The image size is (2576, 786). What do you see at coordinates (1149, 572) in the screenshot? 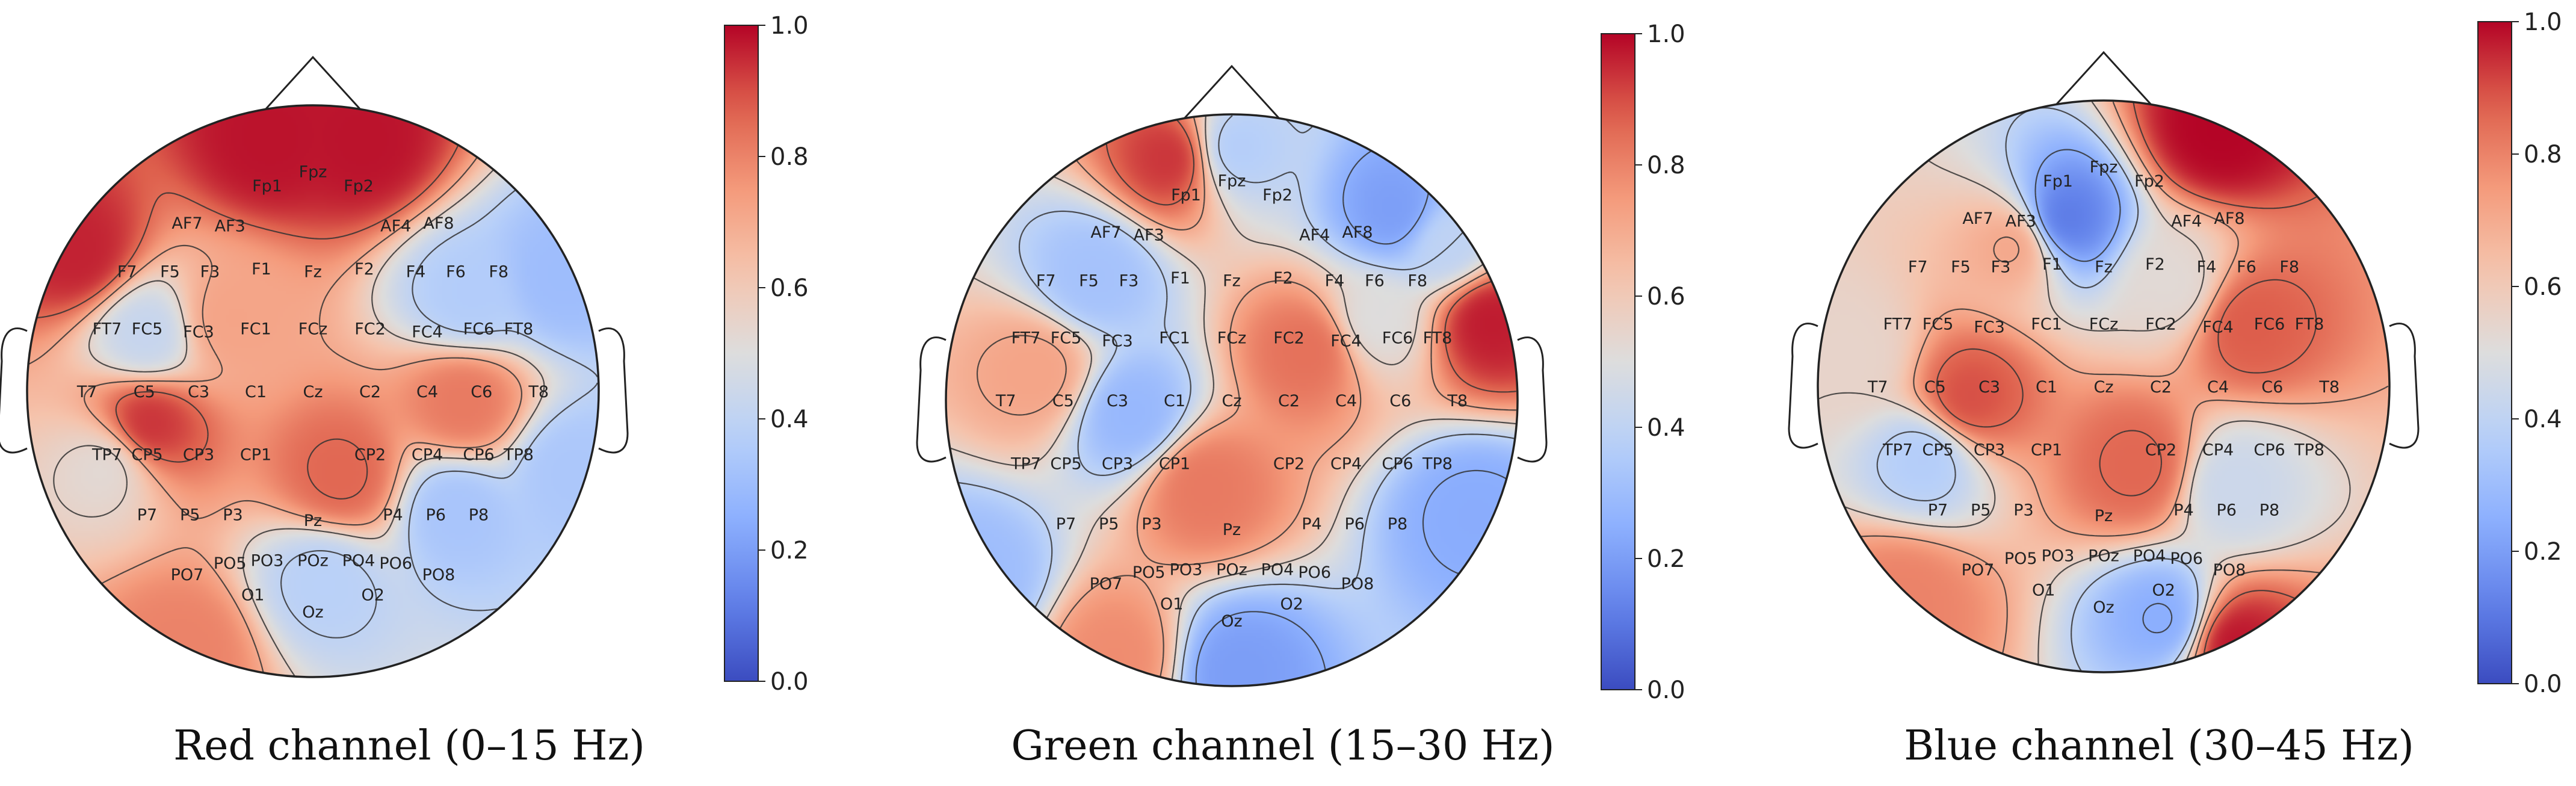
I see `electrode-label-po5: PO5` at bounding box center [1149, 572].